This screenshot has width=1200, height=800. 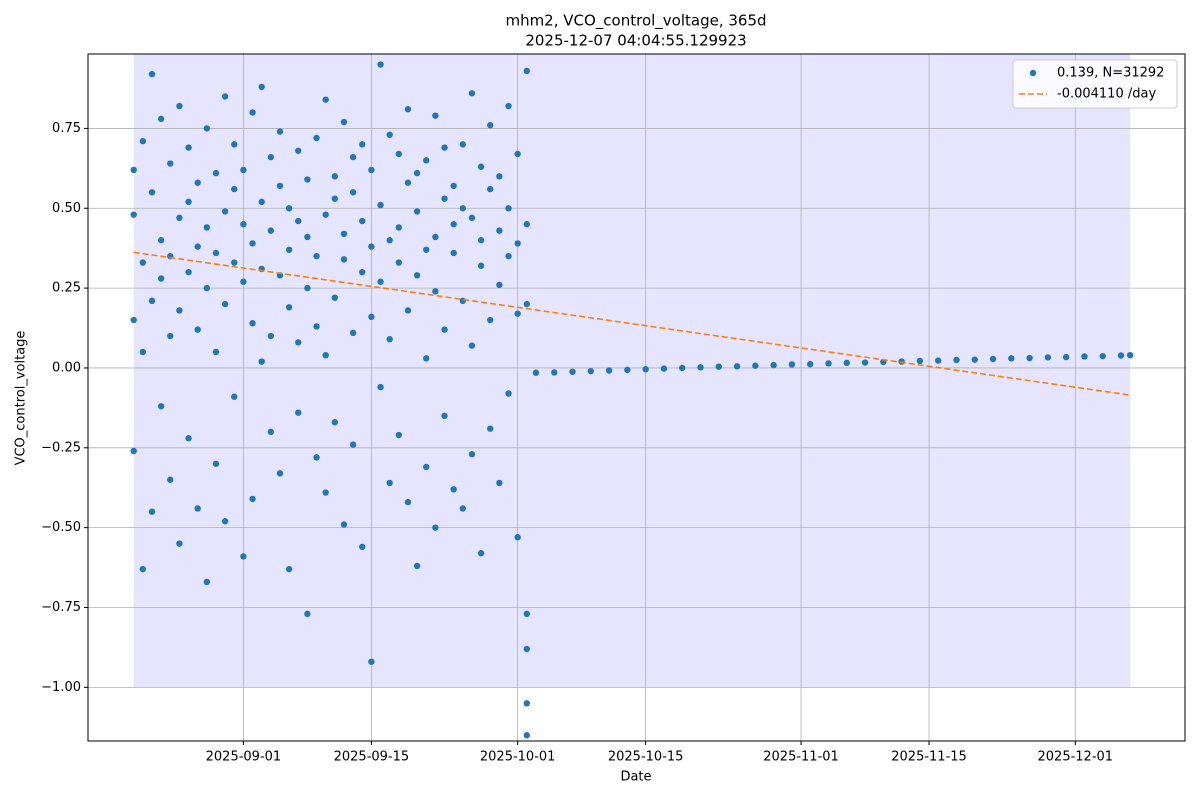 I want to click on y-tick-label: −0.25, so click(x=61, y=447).